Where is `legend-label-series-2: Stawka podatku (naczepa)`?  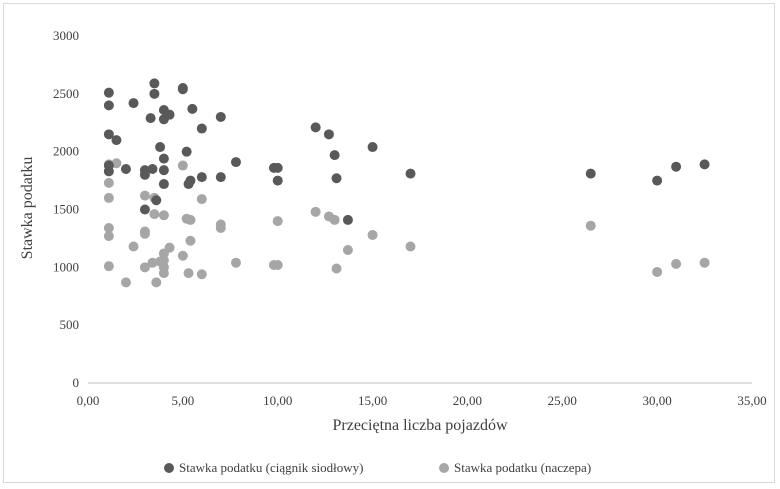 legend-label-series-2: Stawka podatku (naczepa) is located at coordinates (522, 467).